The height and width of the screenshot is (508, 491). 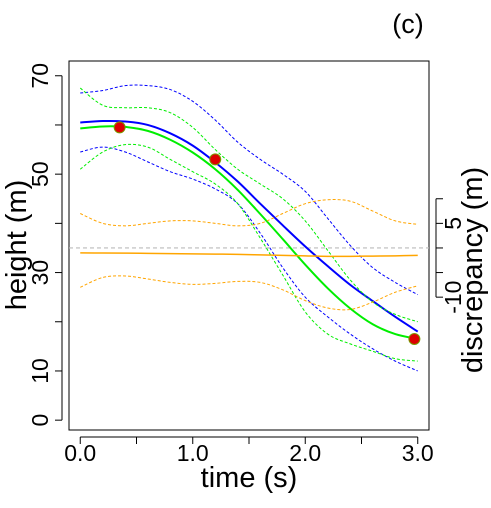 What do you see at coordinates (80, 453) in the screenshot?
I see `x-tick-label: 0.0` at bounding box center [80, 453].